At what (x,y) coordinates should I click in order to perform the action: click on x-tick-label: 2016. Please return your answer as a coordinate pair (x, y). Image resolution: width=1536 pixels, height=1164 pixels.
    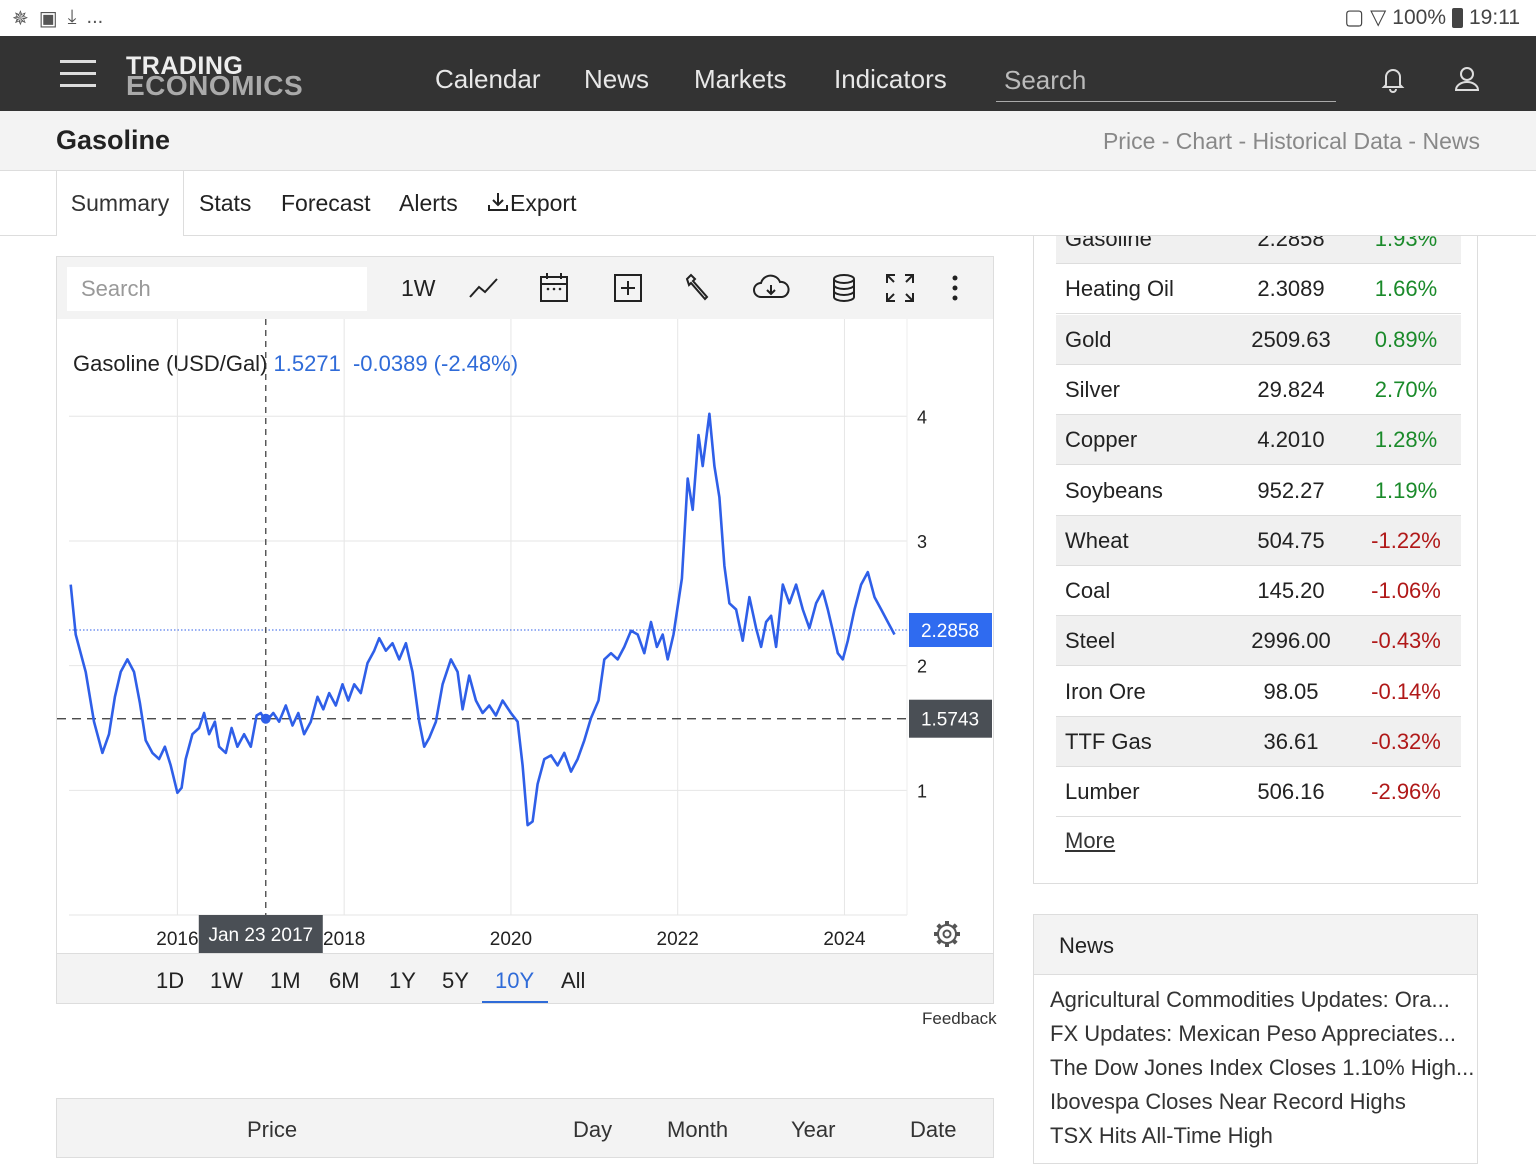
    Looking at the image, I should click on (177, 939).